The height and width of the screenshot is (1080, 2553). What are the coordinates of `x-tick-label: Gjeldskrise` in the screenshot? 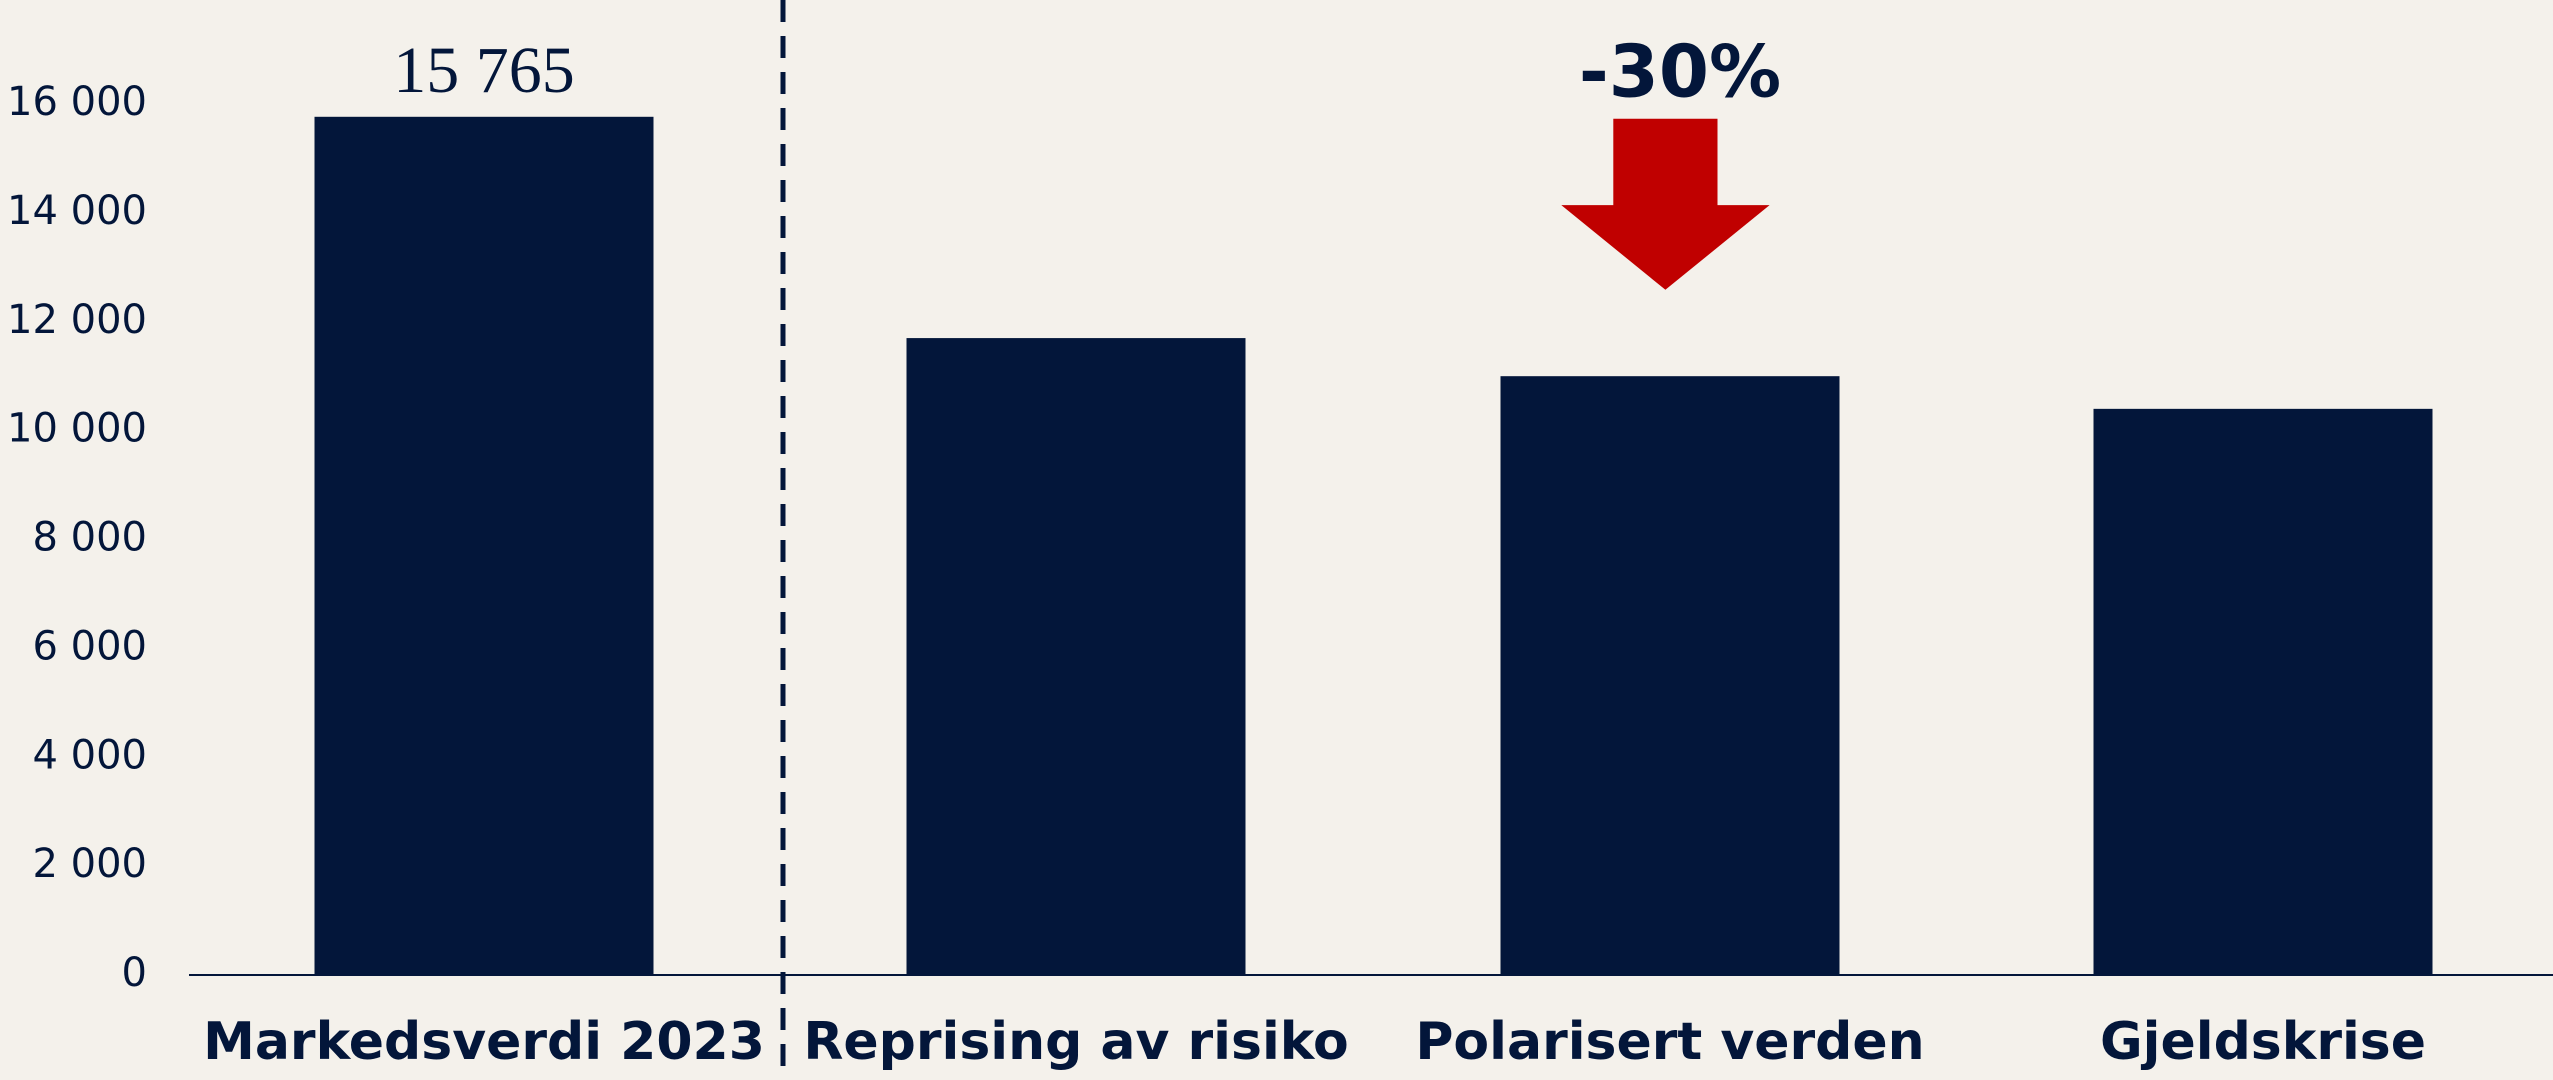 It's located at (2263, 1042).